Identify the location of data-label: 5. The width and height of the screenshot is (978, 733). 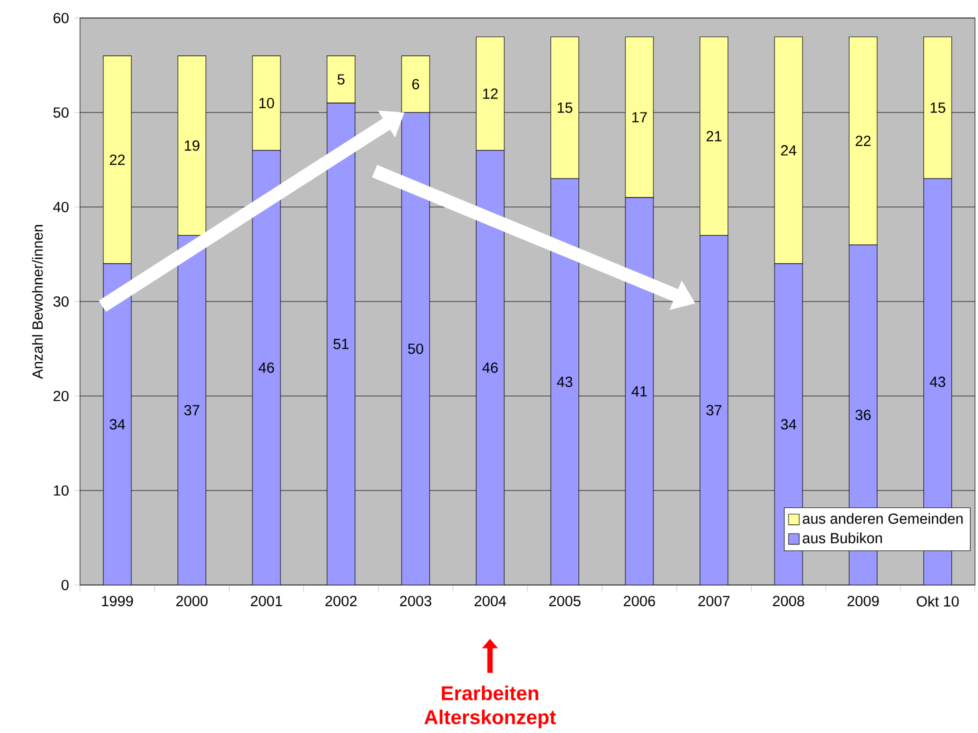
(341, 79).